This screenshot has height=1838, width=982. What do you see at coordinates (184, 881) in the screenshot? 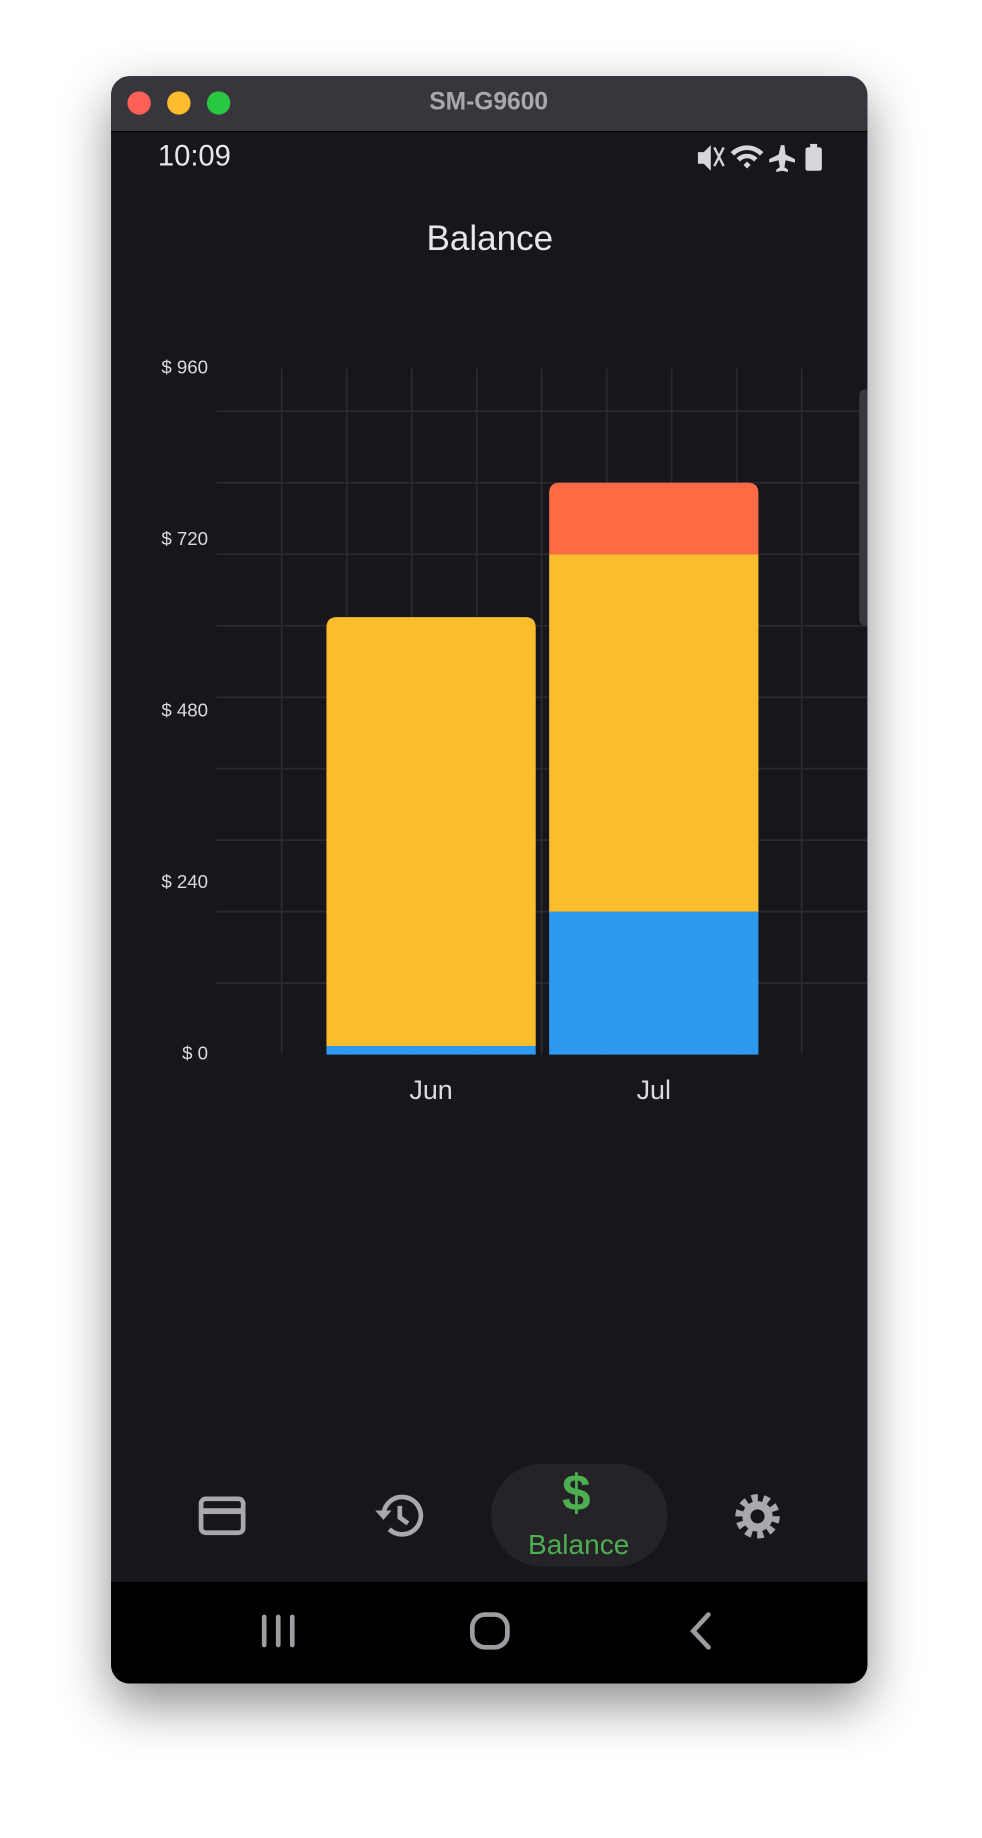
I see `y-tick-label: $ 240` at bounding box center [184, 881].